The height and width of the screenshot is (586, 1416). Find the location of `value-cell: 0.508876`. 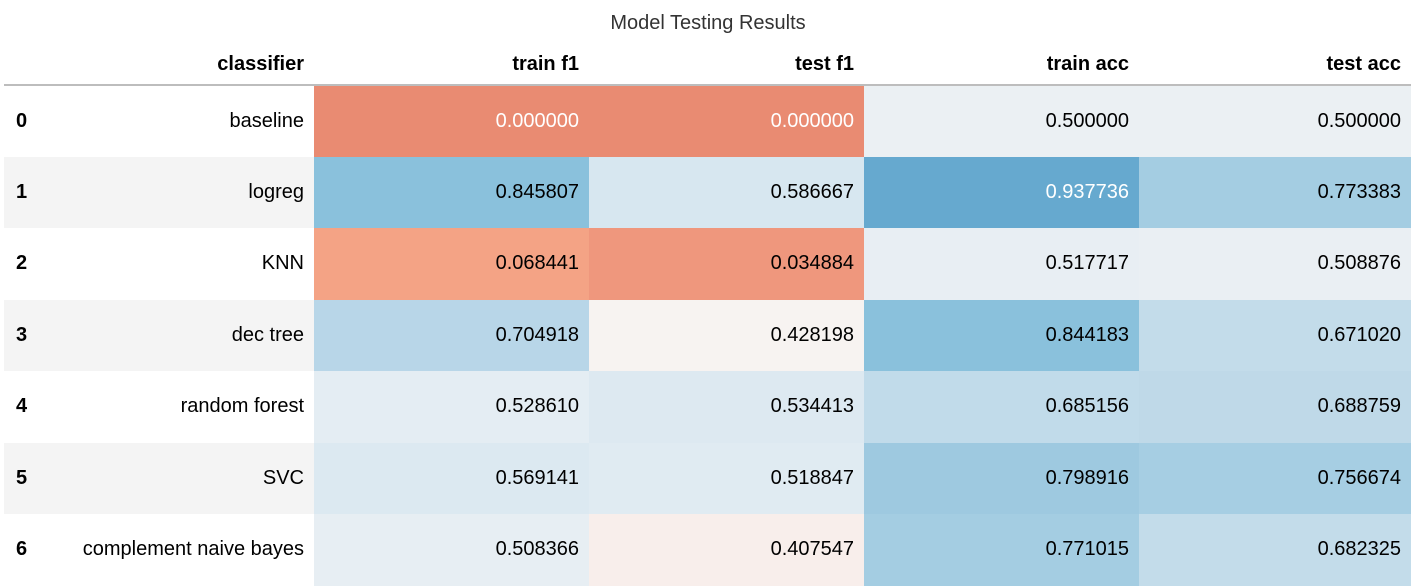

value-cell: 0.508876 is located at coordinates (1275, 264).